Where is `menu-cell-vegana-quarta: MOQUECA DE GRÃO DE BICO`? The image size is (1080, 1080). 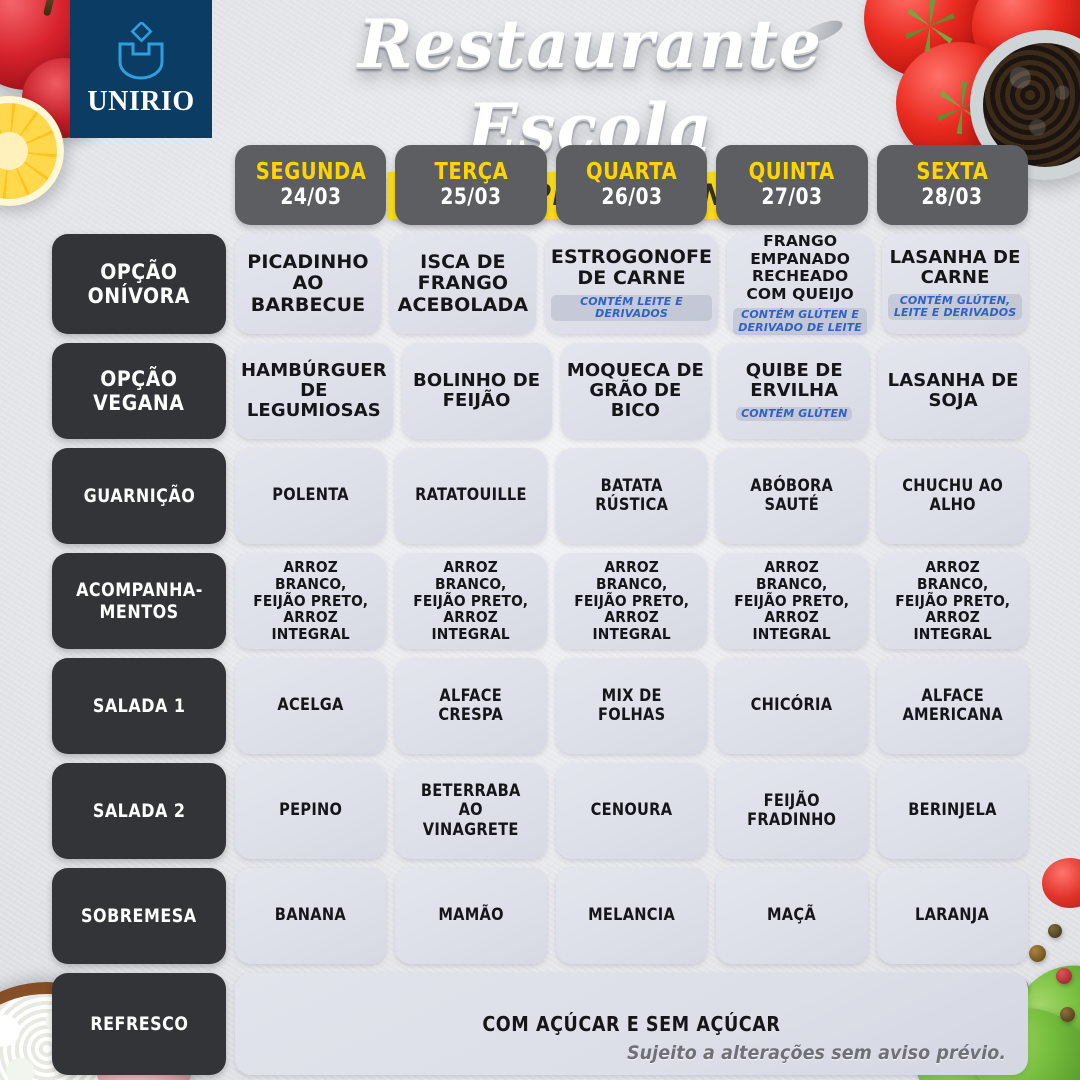 menu-cell-vegana-quarta: MOQUECA DE GRÃO DE BICO is located at coordinates (635, 391).